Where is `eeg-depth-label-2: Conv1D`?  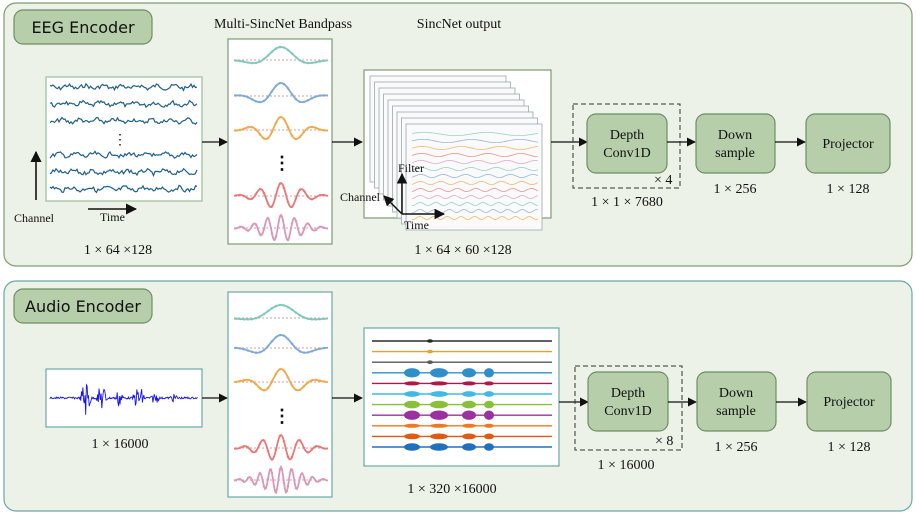
eeg-depth-label-2: Conv1D is located at coordinates (626, 153).